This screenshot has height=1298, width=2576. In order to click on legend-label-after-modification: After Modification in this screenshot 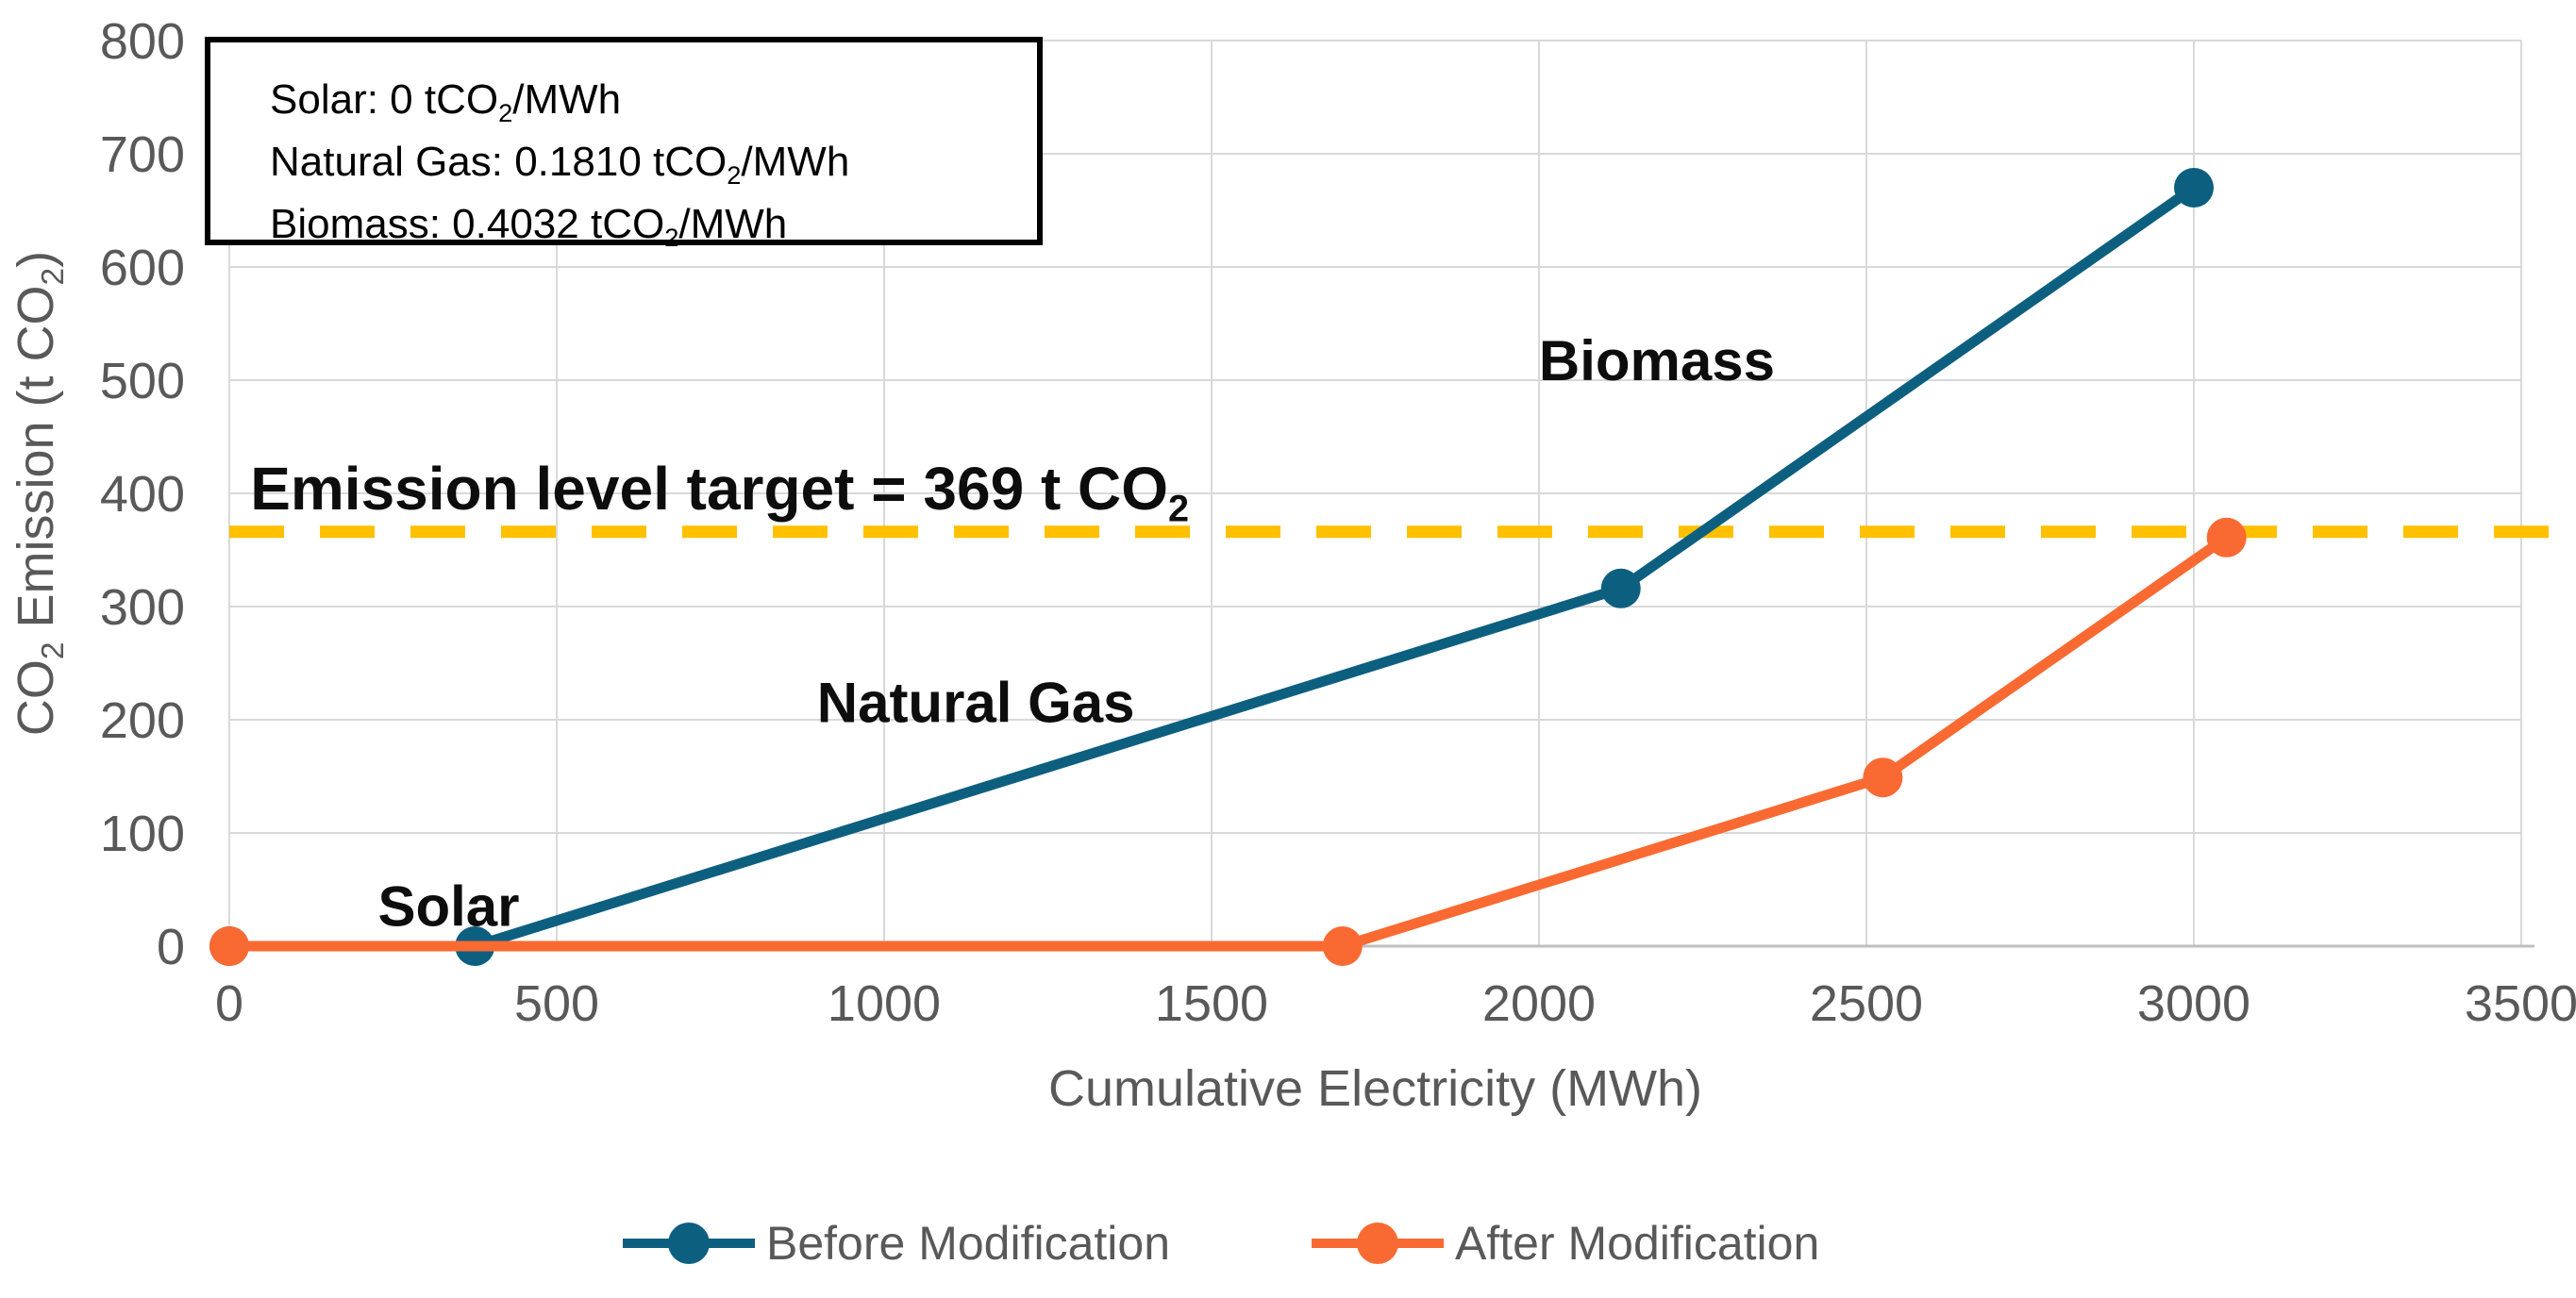, I will do `click(1637, 1243)`.